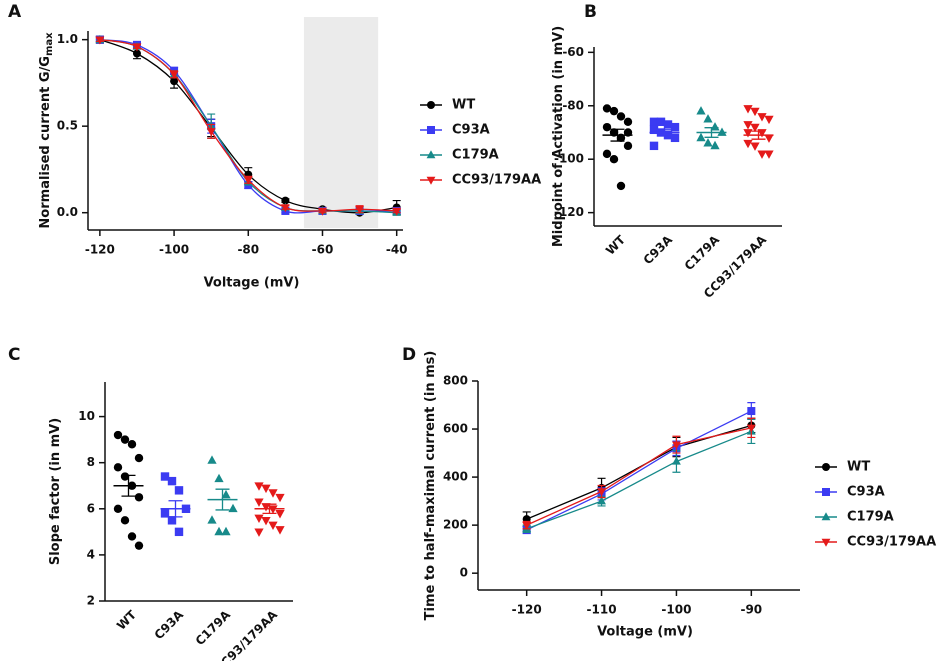  I want to click on y-tick-label: 200, so click(455, 525).